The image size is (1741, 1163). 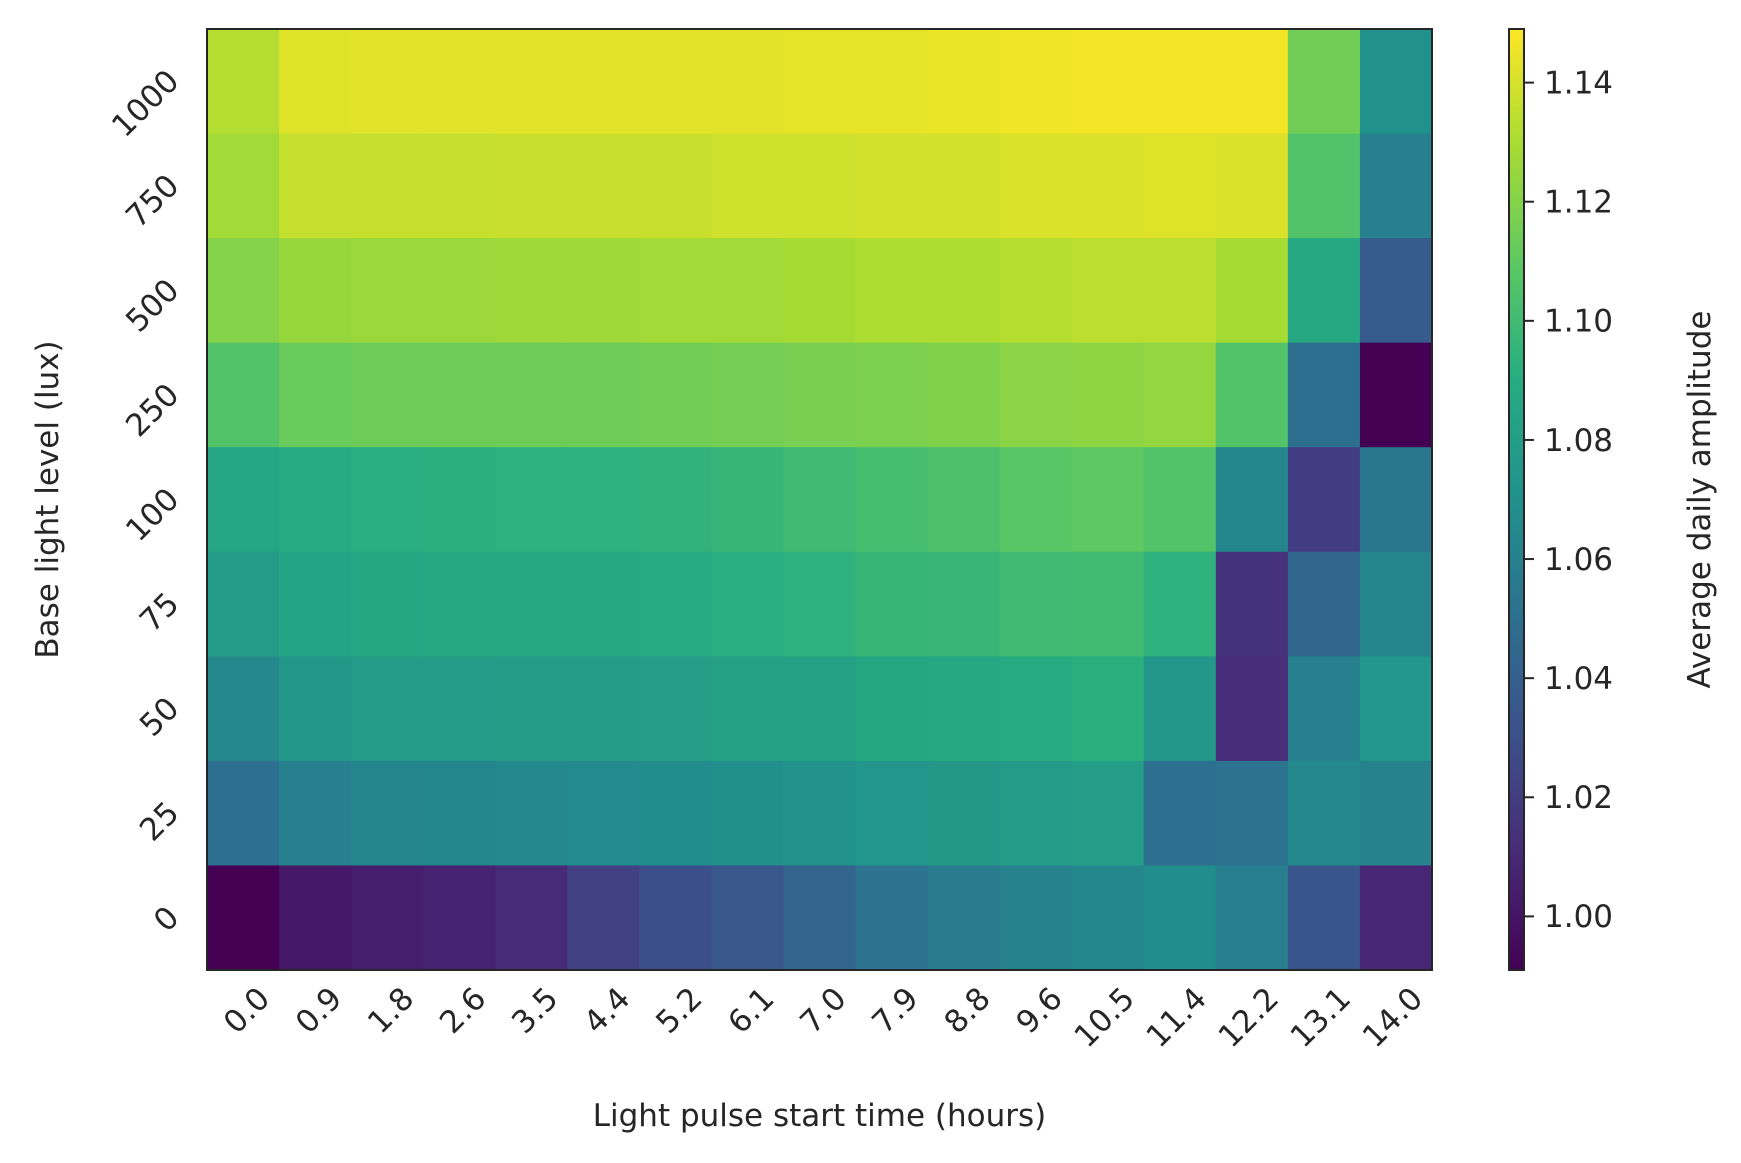 What do you see at coordinates (535, 1011) in the screenshot?
I see `x-tick-label: 3.5` at bounding box center [535, 1011].